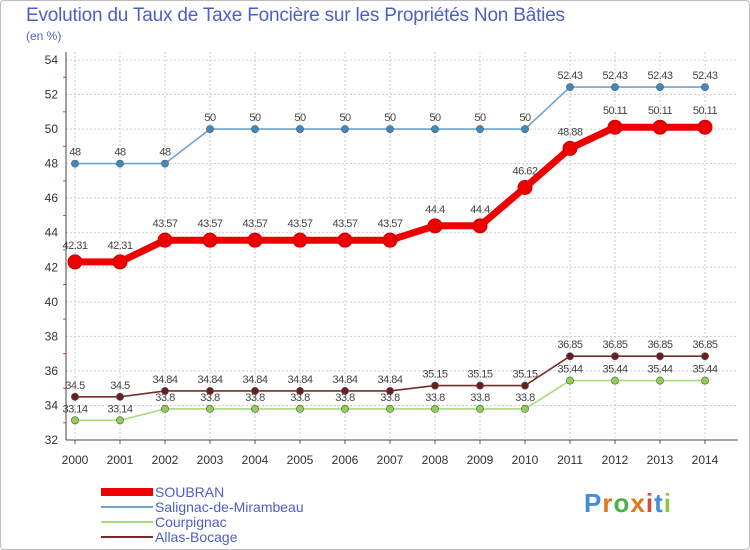 This screenshot has height=550, width=750. Describe the element at coordinates (189, 492) in the screenshot. I see `legend-label: SOUBRAN` at that location.